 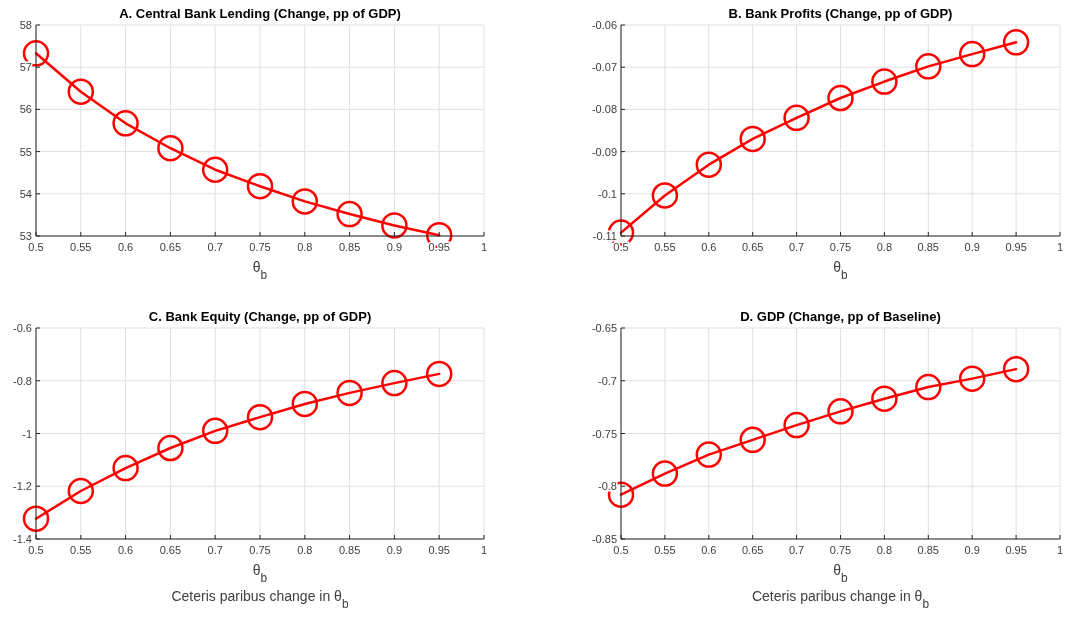 What do you see at coordinates (260, 316) in the screenshot?
I see `chart-title: C. Bank Equity (Change, pp of GDP)` at bounding box center [260, 316].